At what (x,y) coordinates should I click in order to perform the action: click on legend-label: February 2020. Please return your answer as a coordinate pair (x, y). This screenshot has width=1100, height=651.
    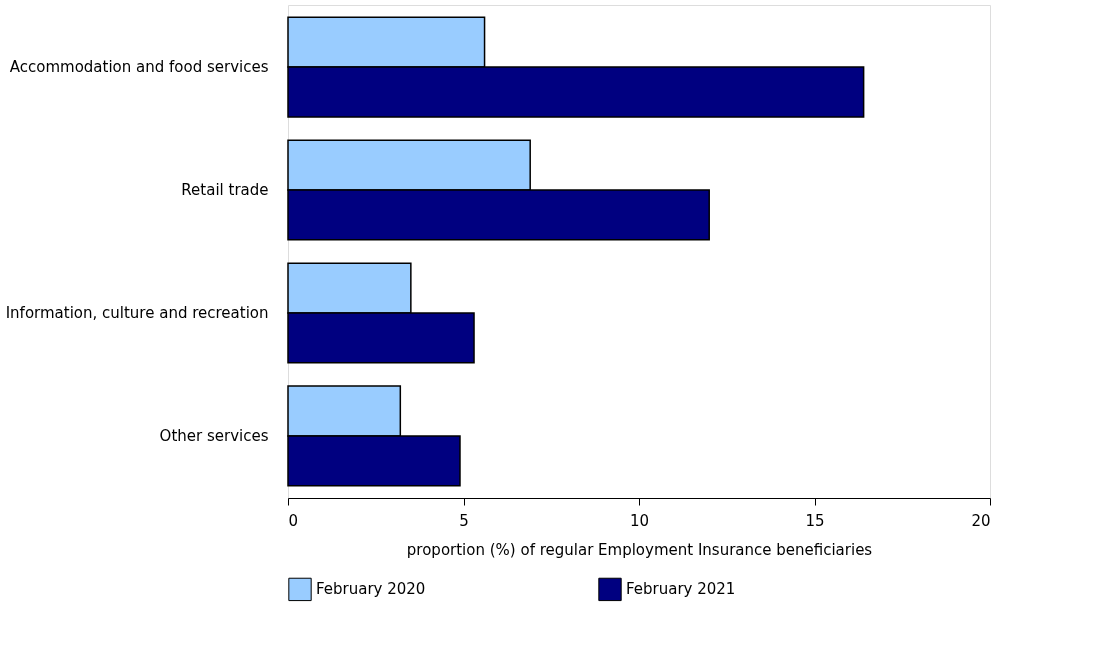
    Looking at the image, I should click on (371, 589).